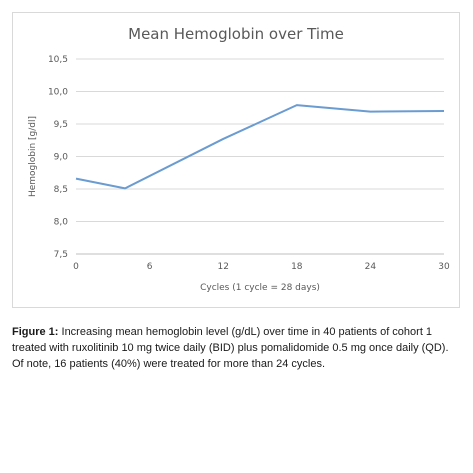  Describe the element at coordinates (35, 332) in the screenshot. I see `caption-label: Figure 1:` at that location.